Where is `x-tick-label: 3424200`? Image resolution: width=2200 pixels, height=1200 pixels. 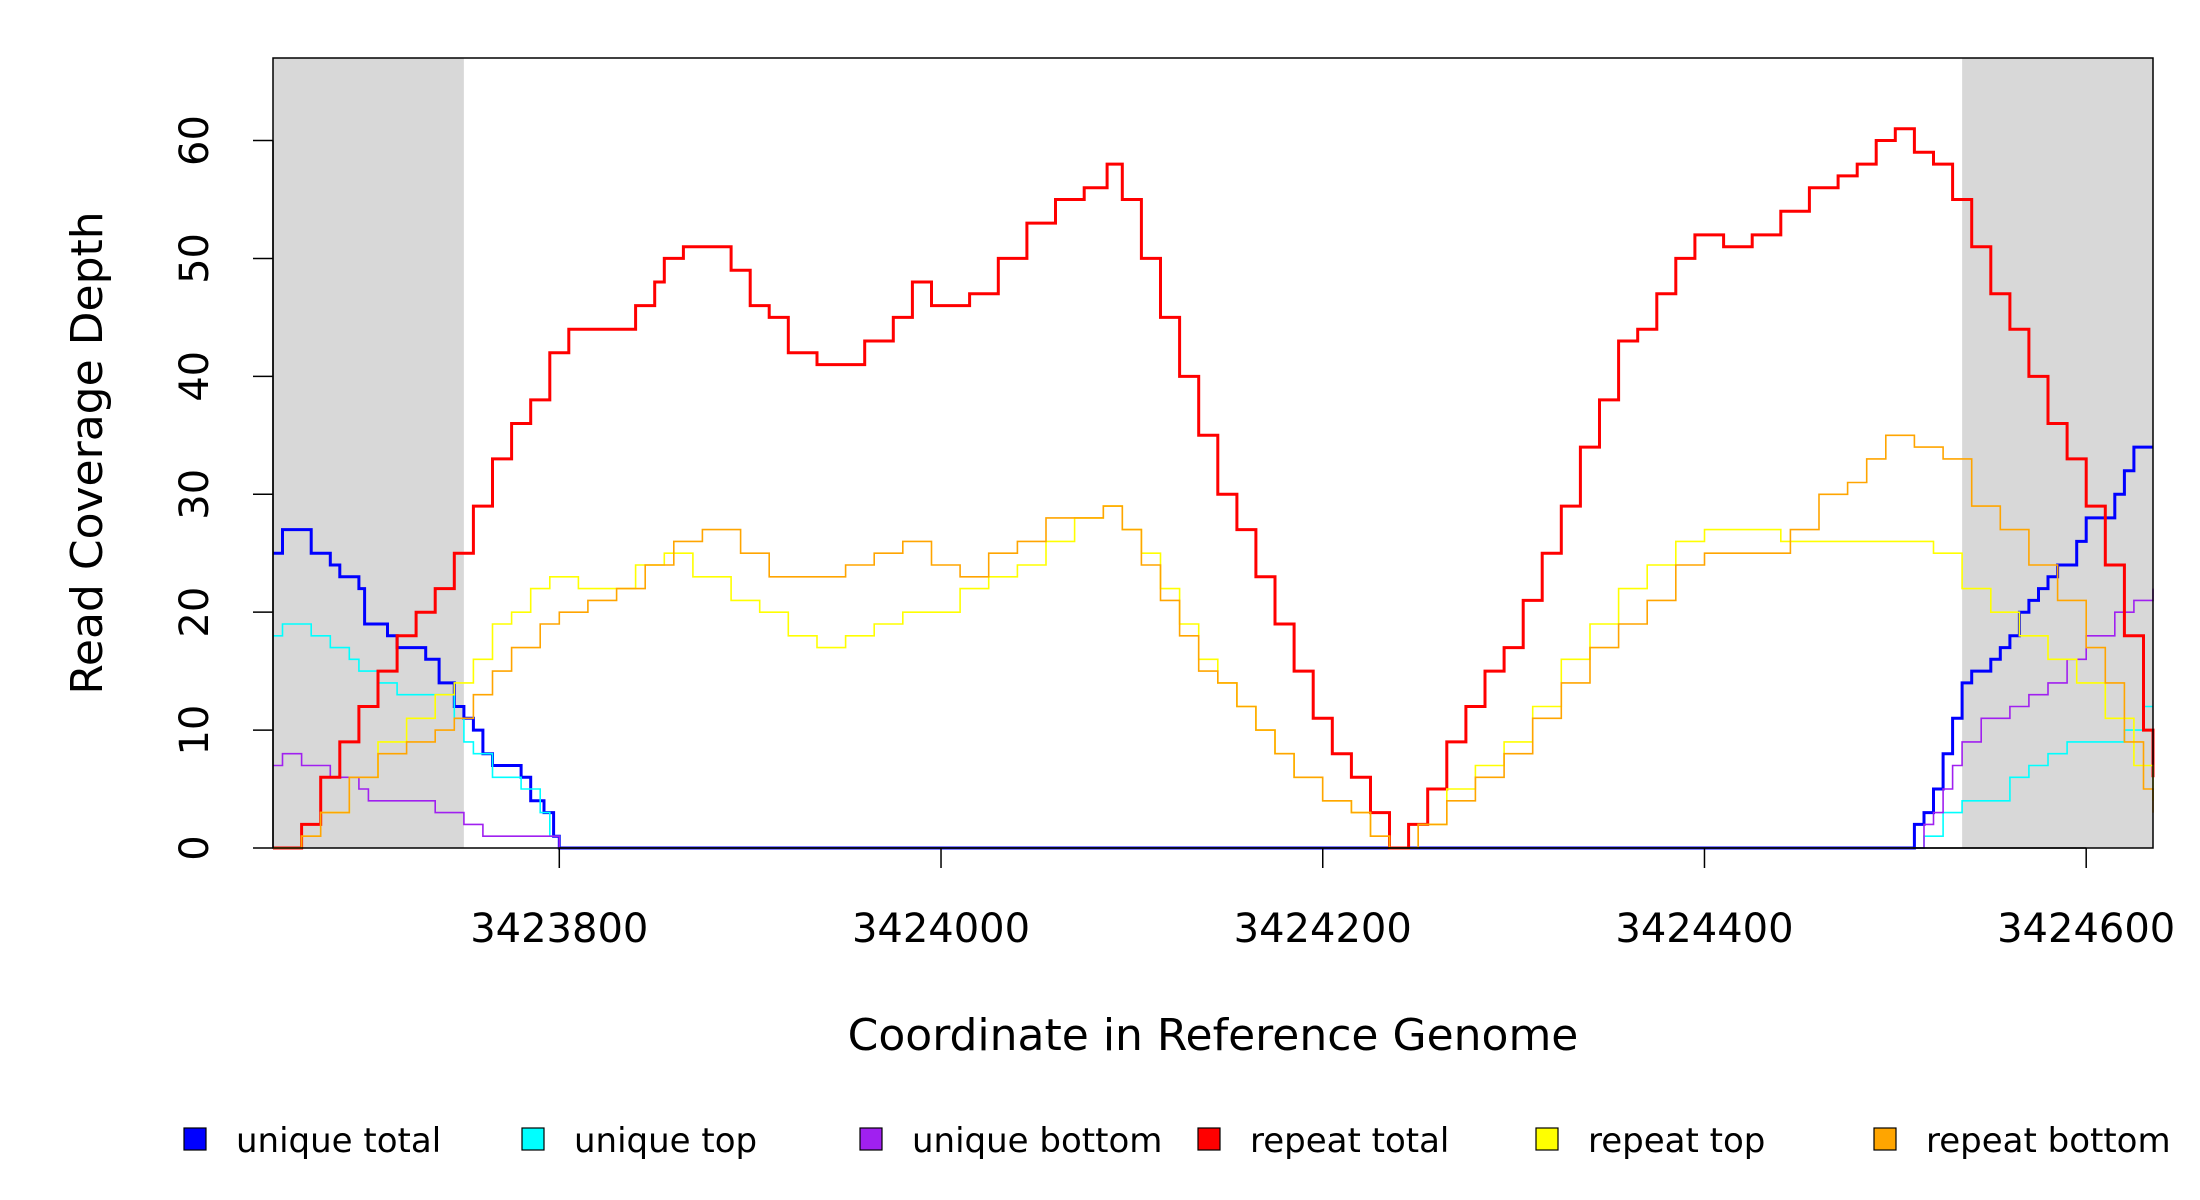 x-tick-label: 3424200 is located at coordinates (1323, 929).